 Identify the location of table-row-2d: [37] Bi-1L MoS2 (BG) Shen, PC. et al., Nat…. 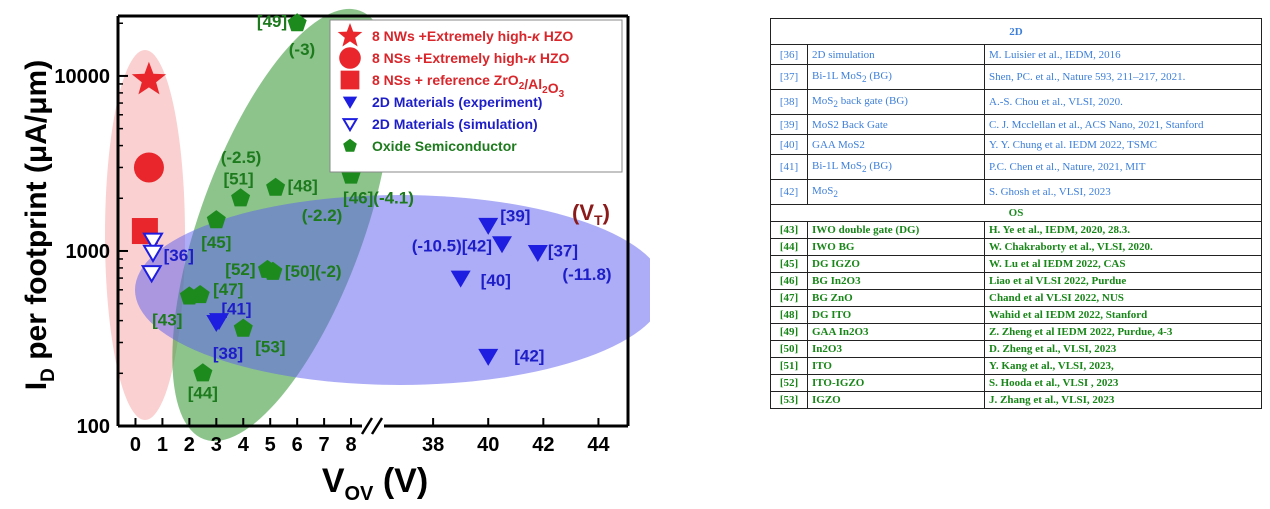
(1016, 77).